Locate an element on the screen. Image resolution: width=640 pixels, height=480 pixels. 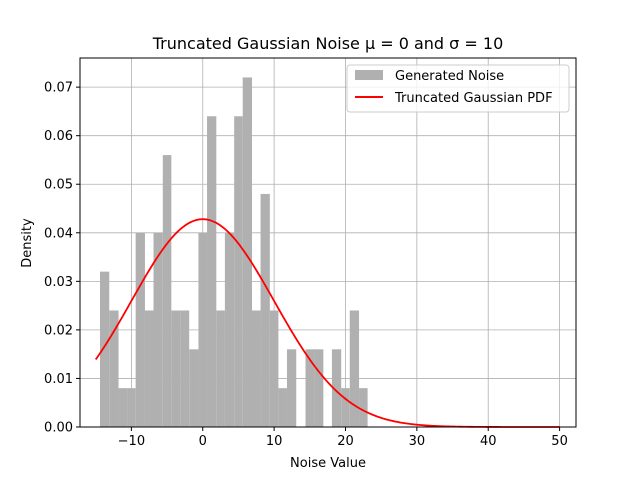
legend-label-generated-noise: Generated Noise is located at coordinates (449, 76).